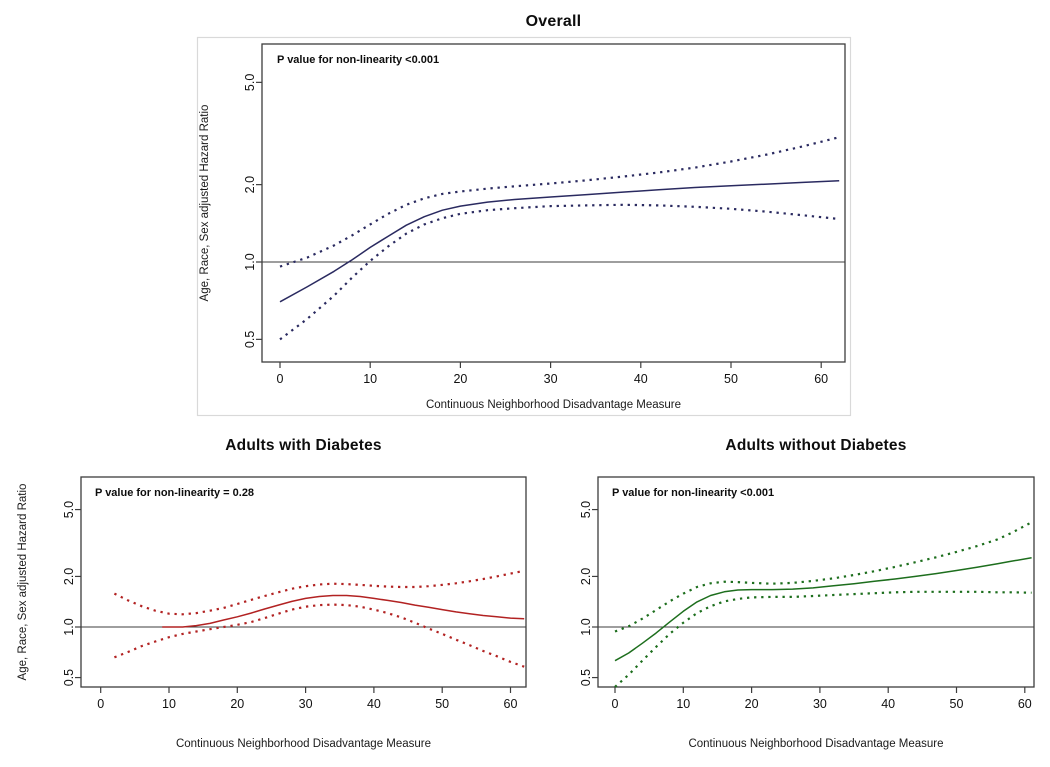 This screenshot has width=1050, height=767. I want to click on with_diabetes-xtick-label: 40, so click(374, 704).